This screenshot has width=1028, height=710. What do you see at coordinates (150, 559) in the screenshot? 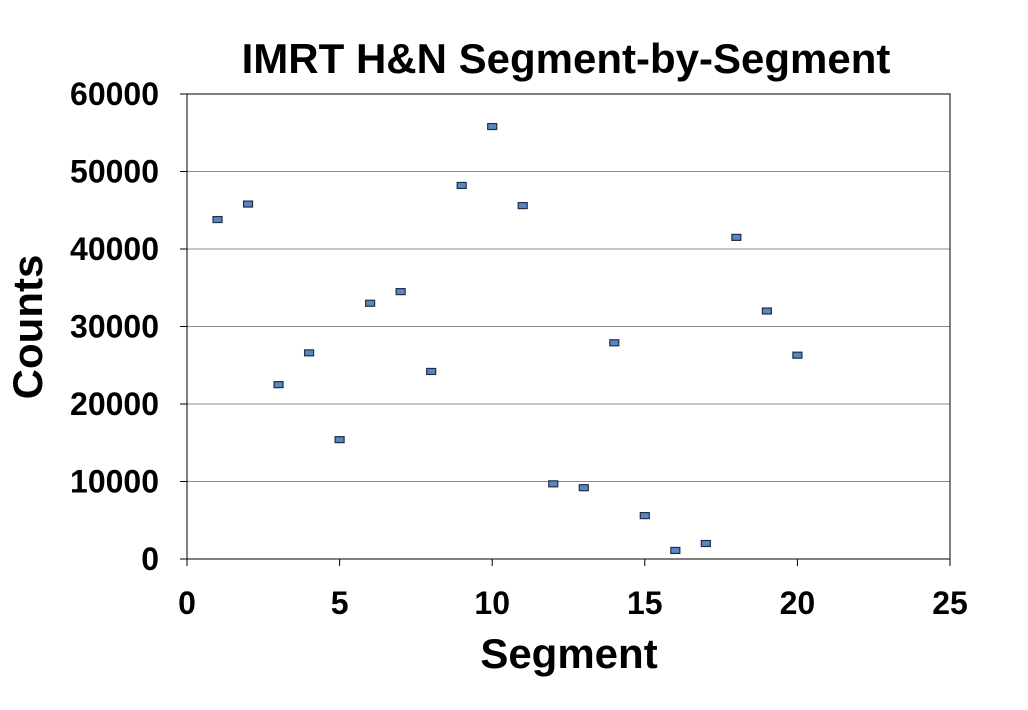
I see `y-tick-label: 0` at bounding box center [150, 559].